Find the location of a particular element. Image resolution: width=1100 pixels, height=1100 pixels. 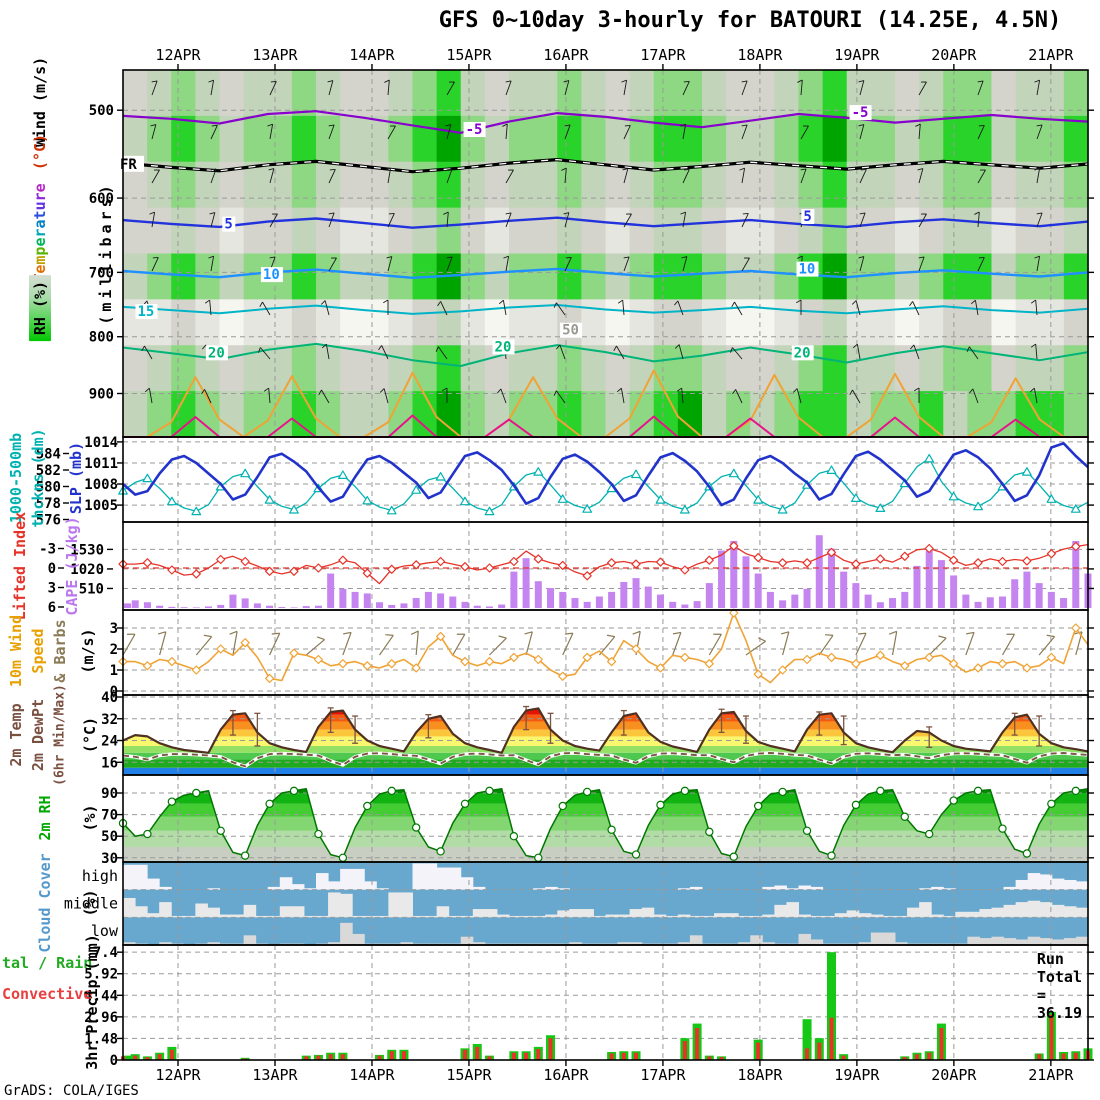

upper-degc-axis-label: (°C) is located at coordinates (40, 152).